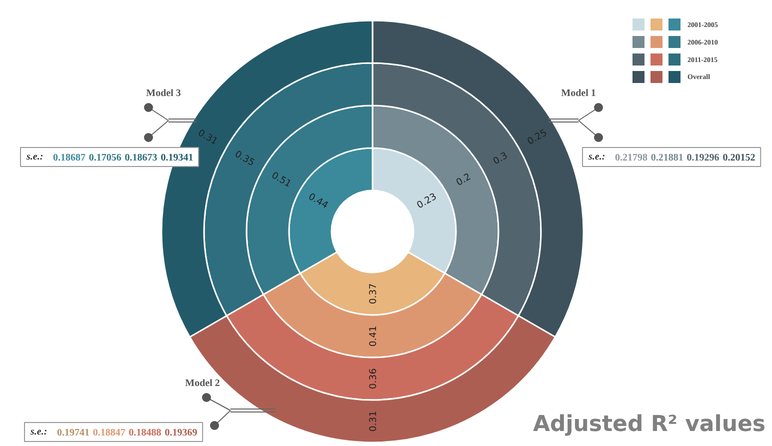 Image resolution: width=772 pixels, height=446 pixels. What do you see at coordinates (282, 180) in the screenshot?
I see `data-label: 0.51` at bounding box center [282, 180].